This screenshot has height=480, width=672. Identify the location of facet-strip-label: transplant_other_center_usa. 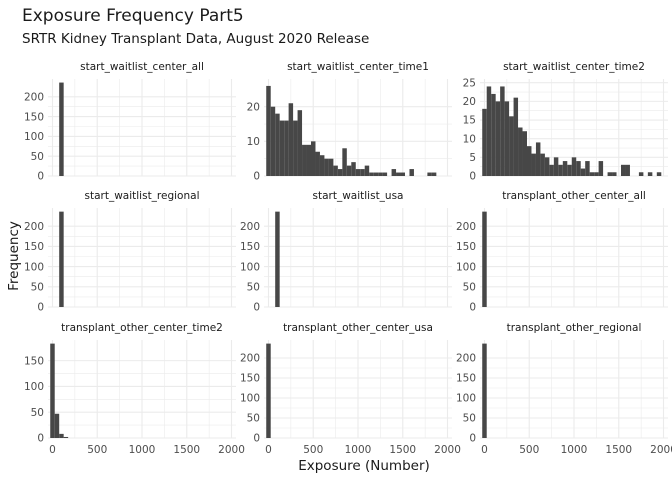
(358, 328).